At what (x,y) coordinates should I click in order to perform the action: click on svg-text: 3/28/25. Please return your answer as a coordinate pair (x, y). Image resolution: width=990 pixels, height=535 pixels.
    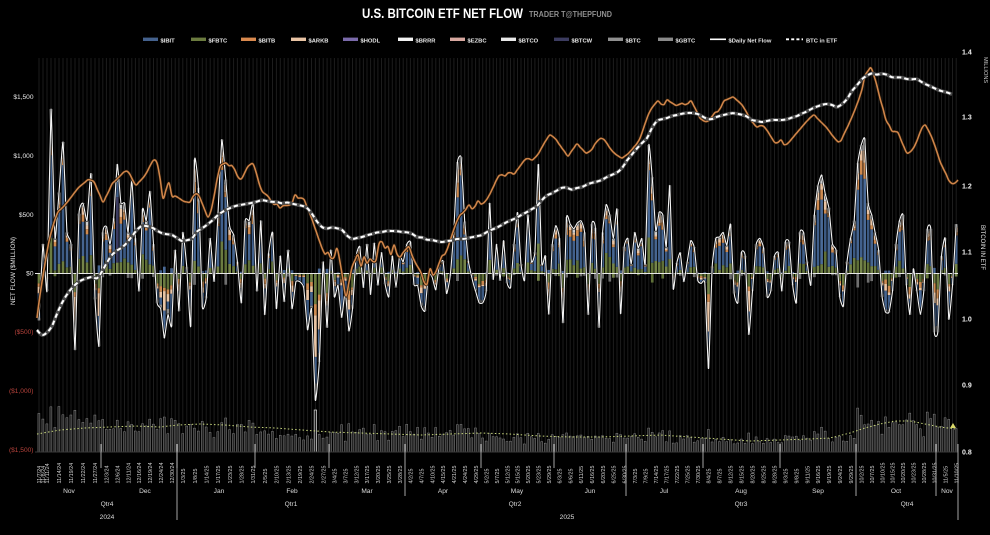
    Looking at the image, I should click on (401, 475).